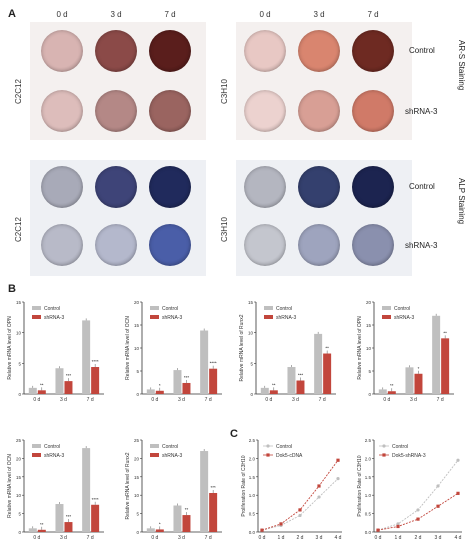 The height and width of the screenshot is (544, 474). What do you see at coordinates (440, 400) in the screenshot?
I see `xtick-label-3-2: 7 d` at bounding box center [440, 400].